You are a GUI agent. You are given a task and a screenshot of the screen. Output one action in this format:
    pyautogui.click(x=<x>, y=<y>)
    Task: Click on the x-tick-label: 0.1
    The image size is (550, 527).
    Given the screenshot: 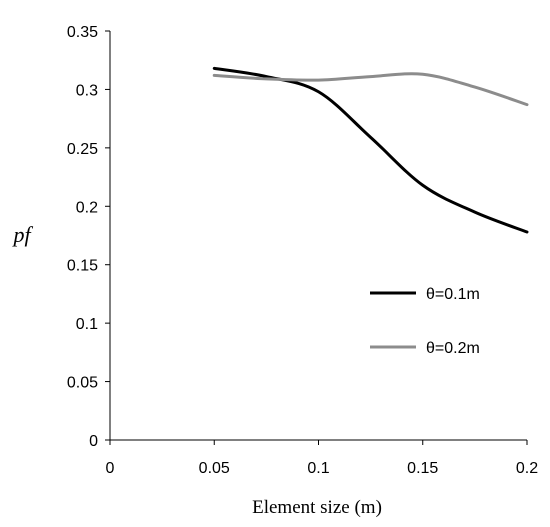 What is the action you would take?
    pyautogui.click(x=318, y=468)
    